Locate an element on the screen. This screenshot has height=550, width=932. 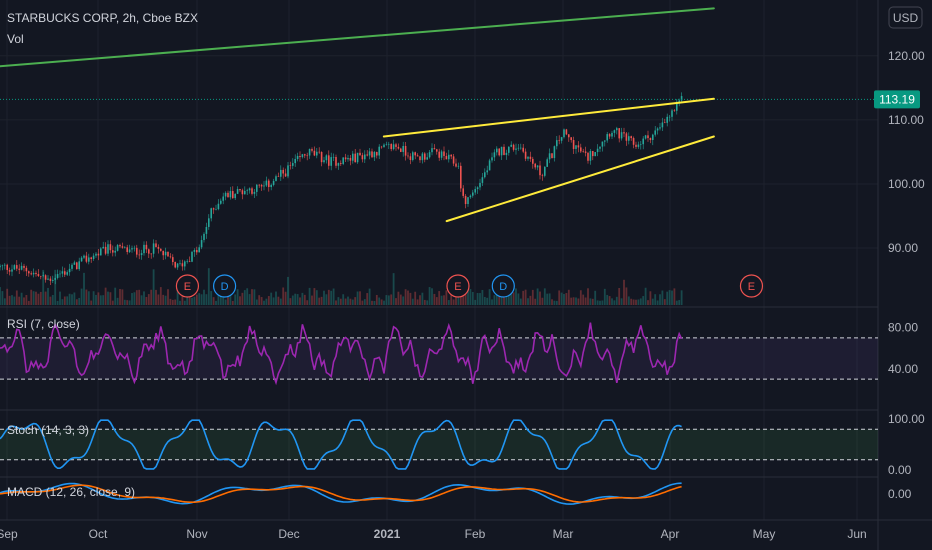
currency-button is located at coordinates (905, 17).